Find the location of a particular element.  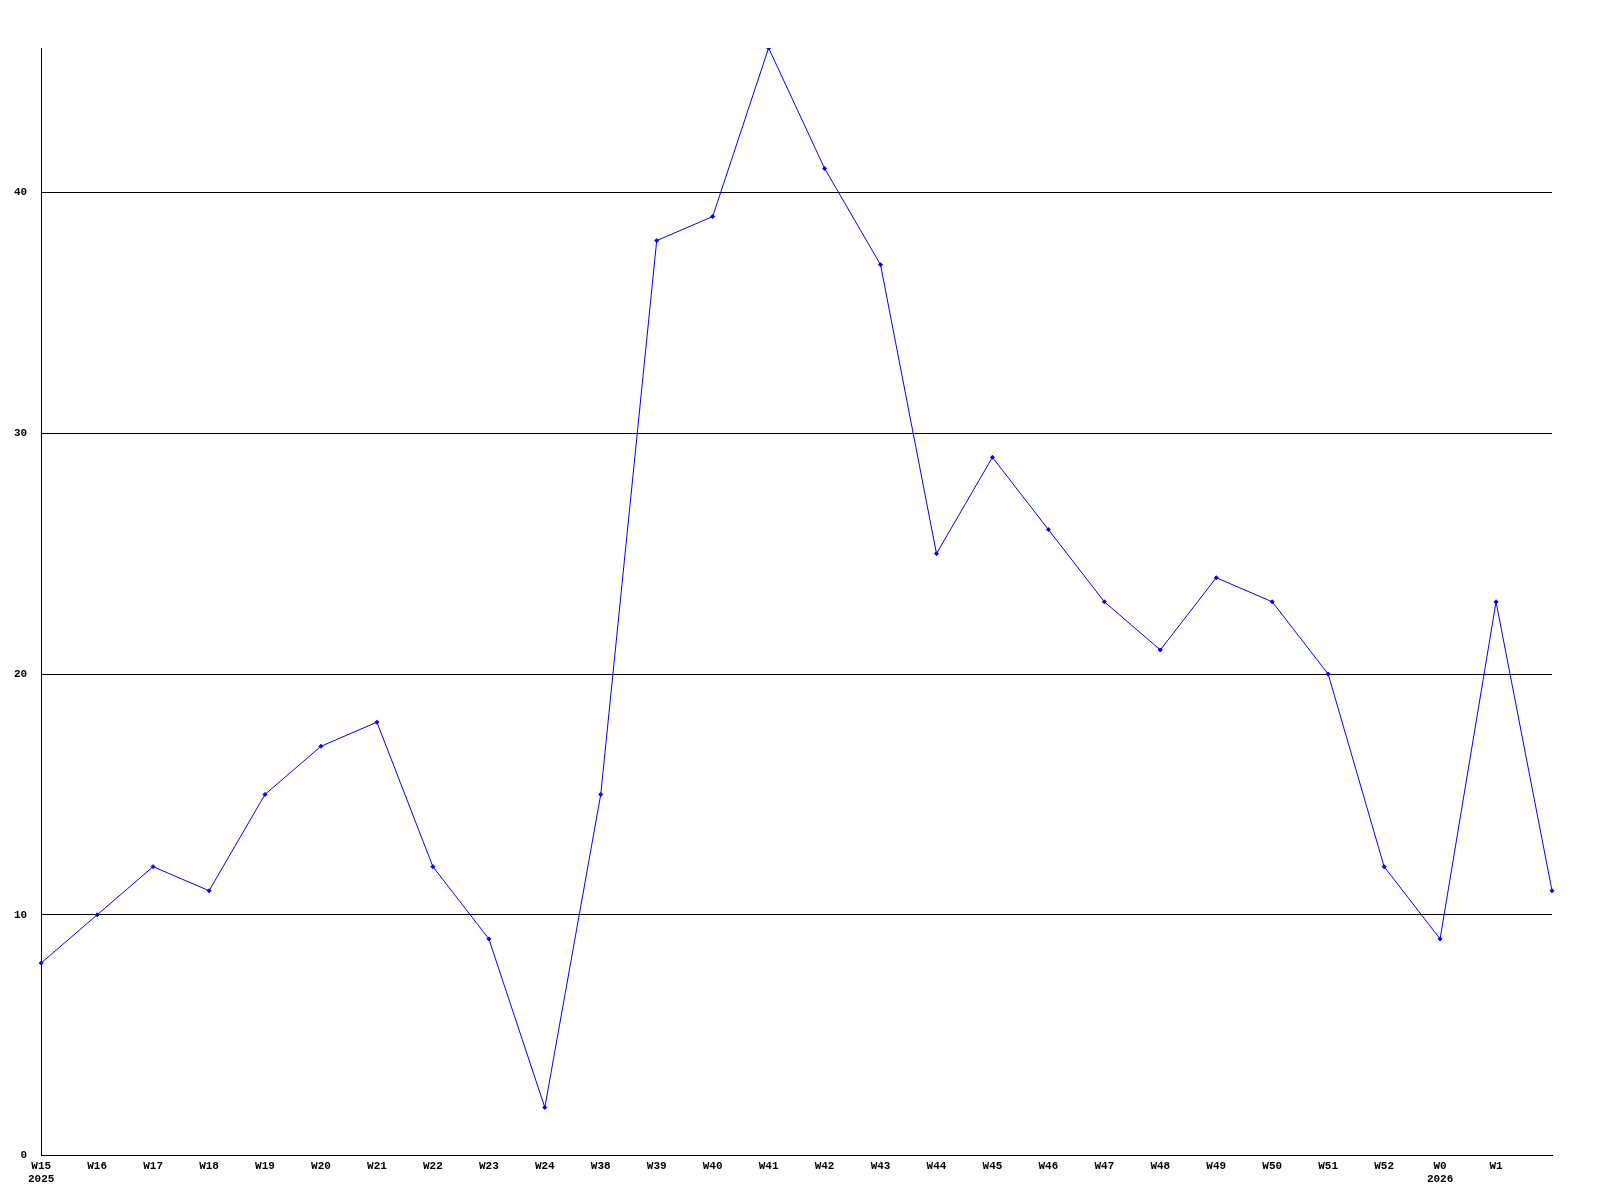

x-tick-label: W44 is located at coordinates (936, 1165).